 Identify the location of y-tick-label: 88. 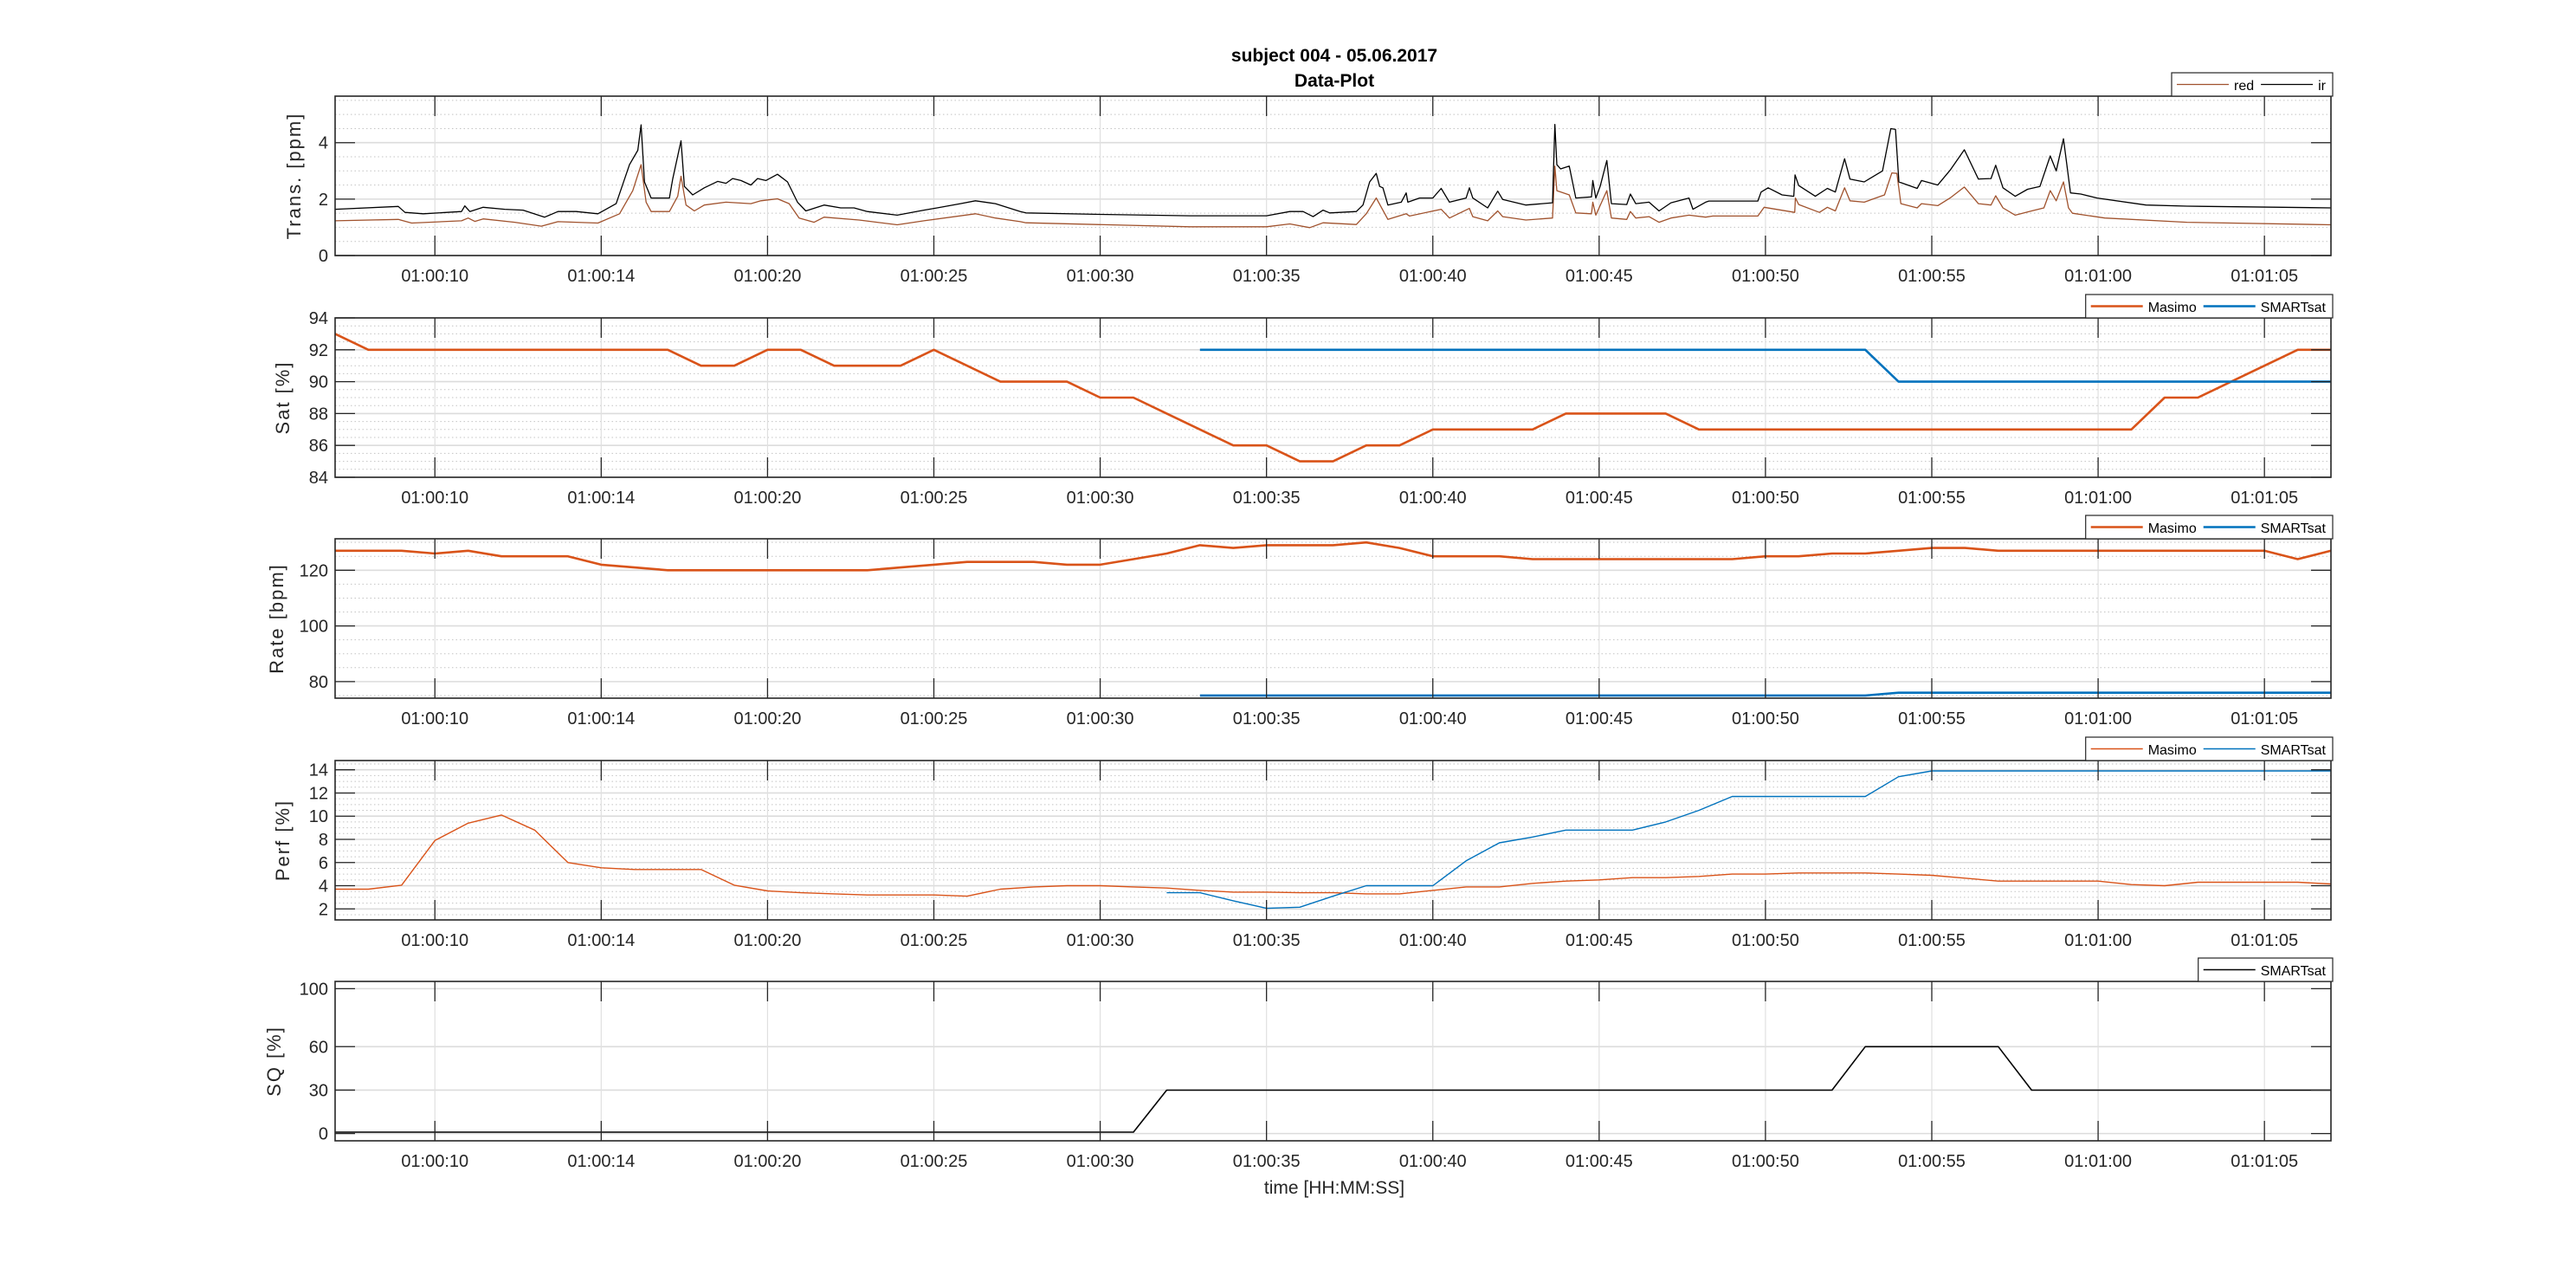
(318, 414).